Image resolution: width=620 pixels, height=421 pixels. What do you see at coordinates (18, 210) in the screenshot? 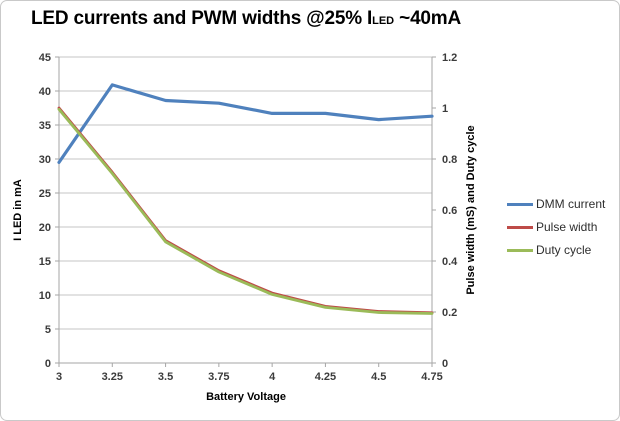
I see `y-axis-left-title: I LED in mA` at bounding box center [18, 210].